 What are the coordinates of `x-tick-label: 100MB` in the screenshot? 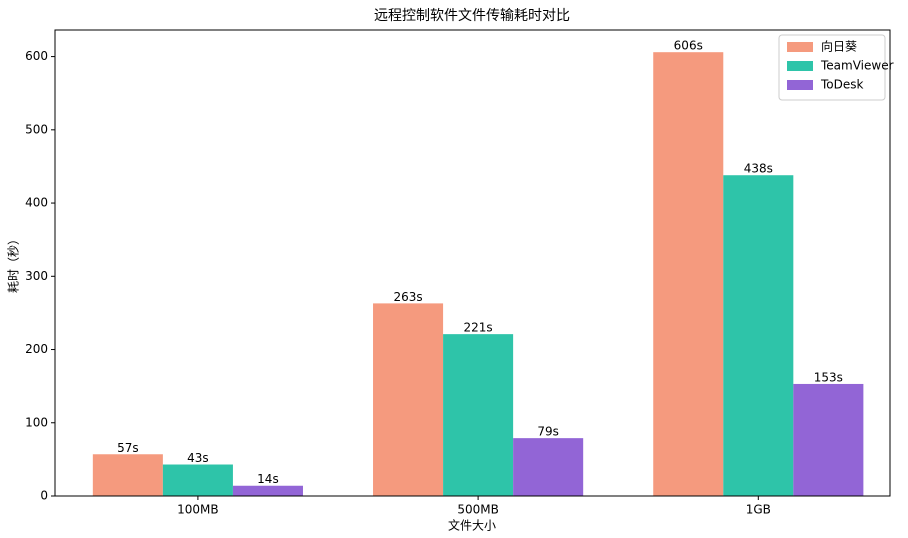 It's located at (198, 510).